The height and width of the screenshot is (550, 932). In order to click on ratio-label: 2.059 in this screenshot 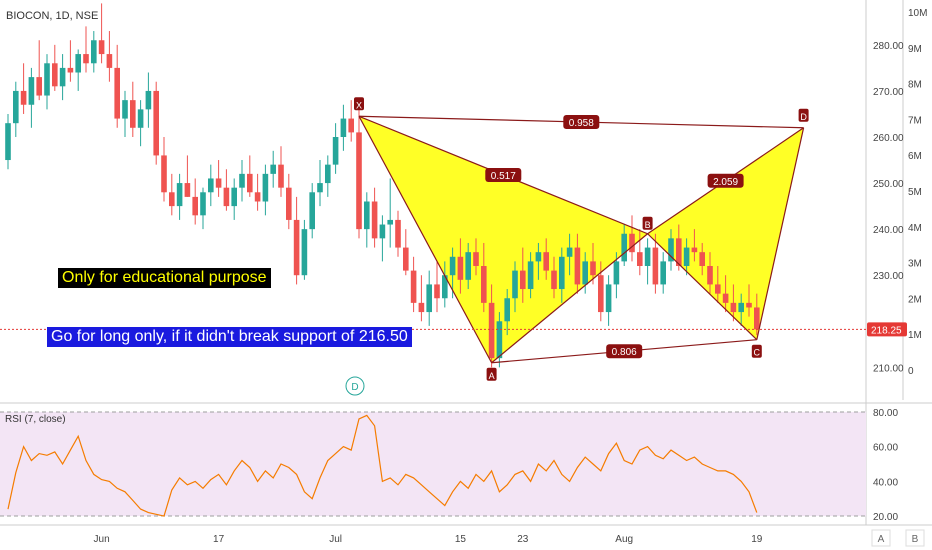, I will do `click(725, 182)`.